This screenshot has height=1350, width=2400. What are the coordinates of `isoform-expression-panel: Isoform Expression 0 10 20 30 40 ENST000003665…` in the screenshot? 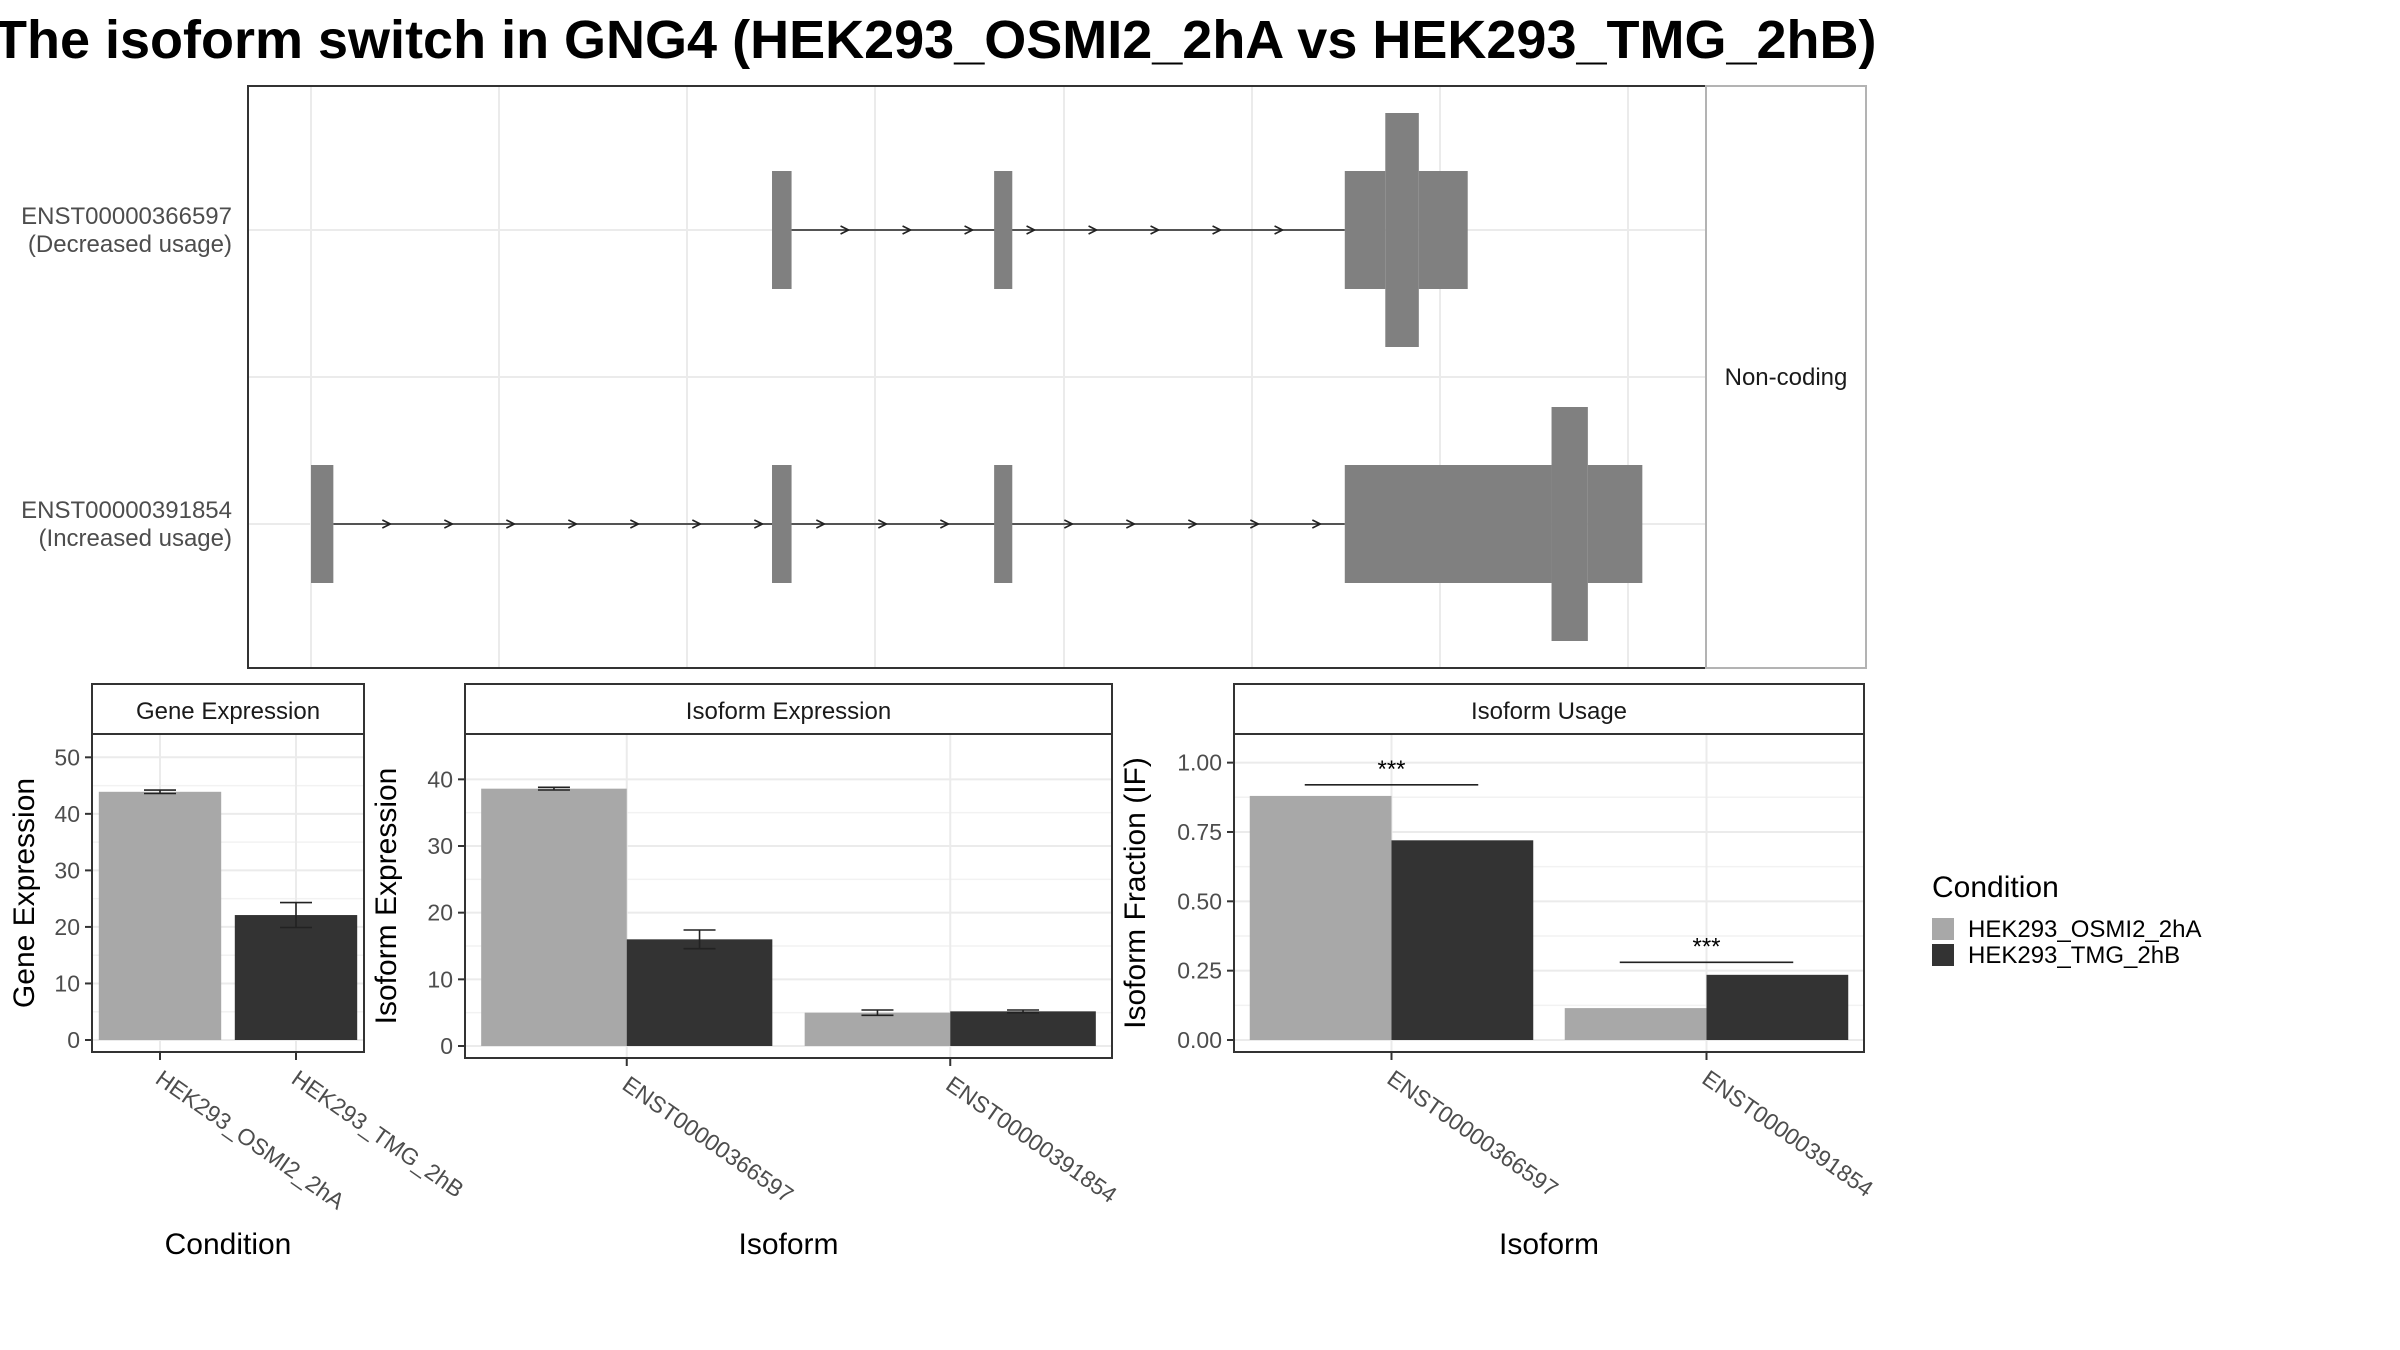 It's located at (746, 972).